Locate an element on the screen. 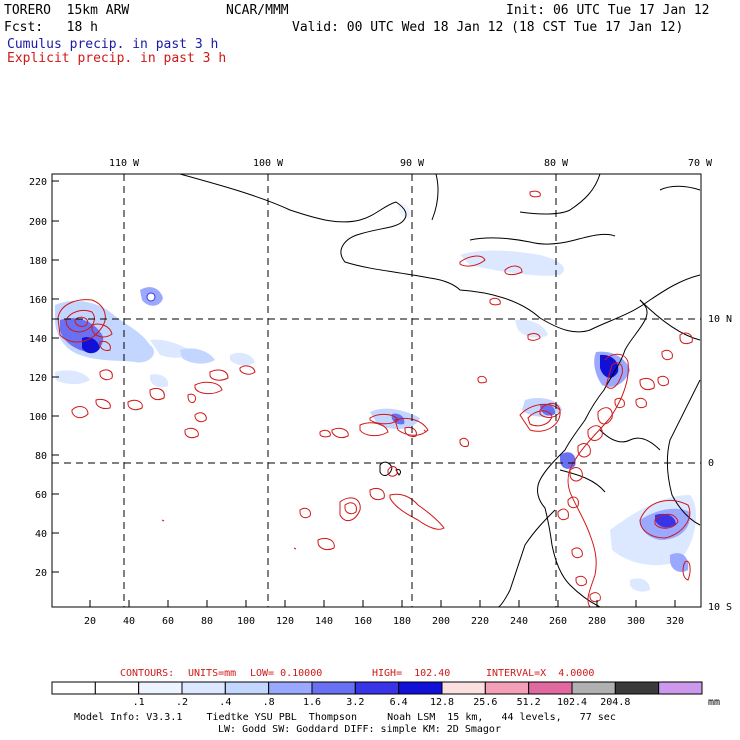  colorbar-label: 25.6 is located at coordinates (485, 702).